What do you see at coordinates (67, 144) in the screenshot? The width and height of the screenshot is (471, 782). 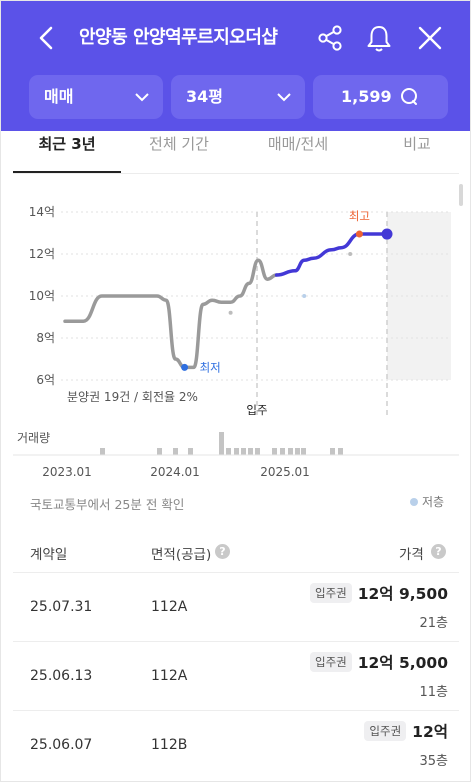 I see `tab-recent-3y: 최근 3년` at bounding box center [67, 144].